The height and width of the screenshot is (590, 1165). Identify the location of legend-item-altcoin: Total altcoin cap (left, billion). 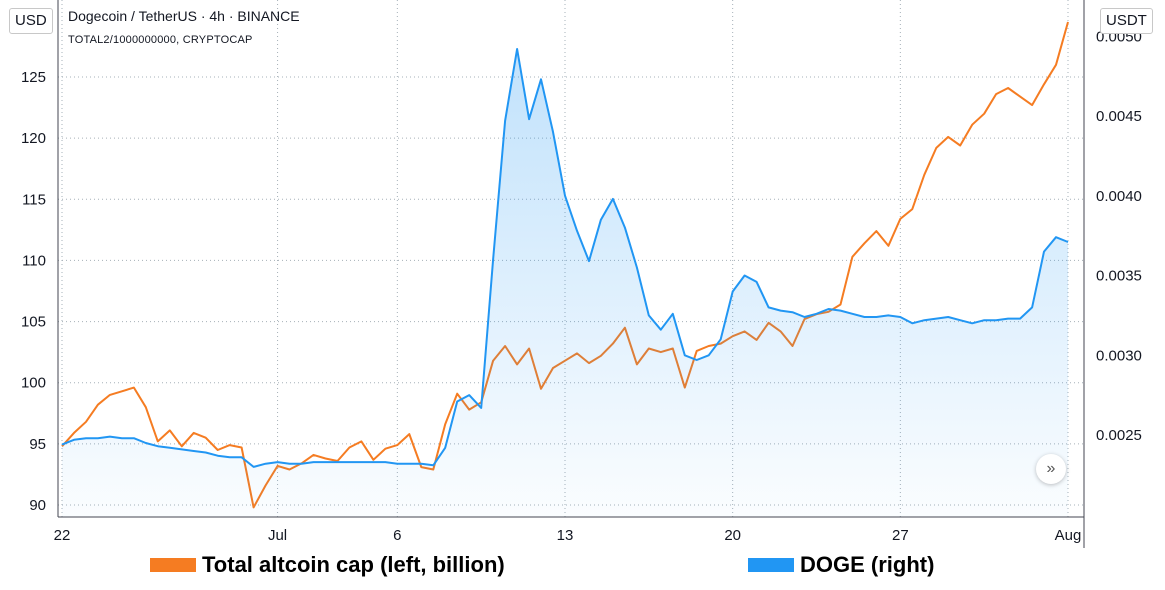
(327, 565).